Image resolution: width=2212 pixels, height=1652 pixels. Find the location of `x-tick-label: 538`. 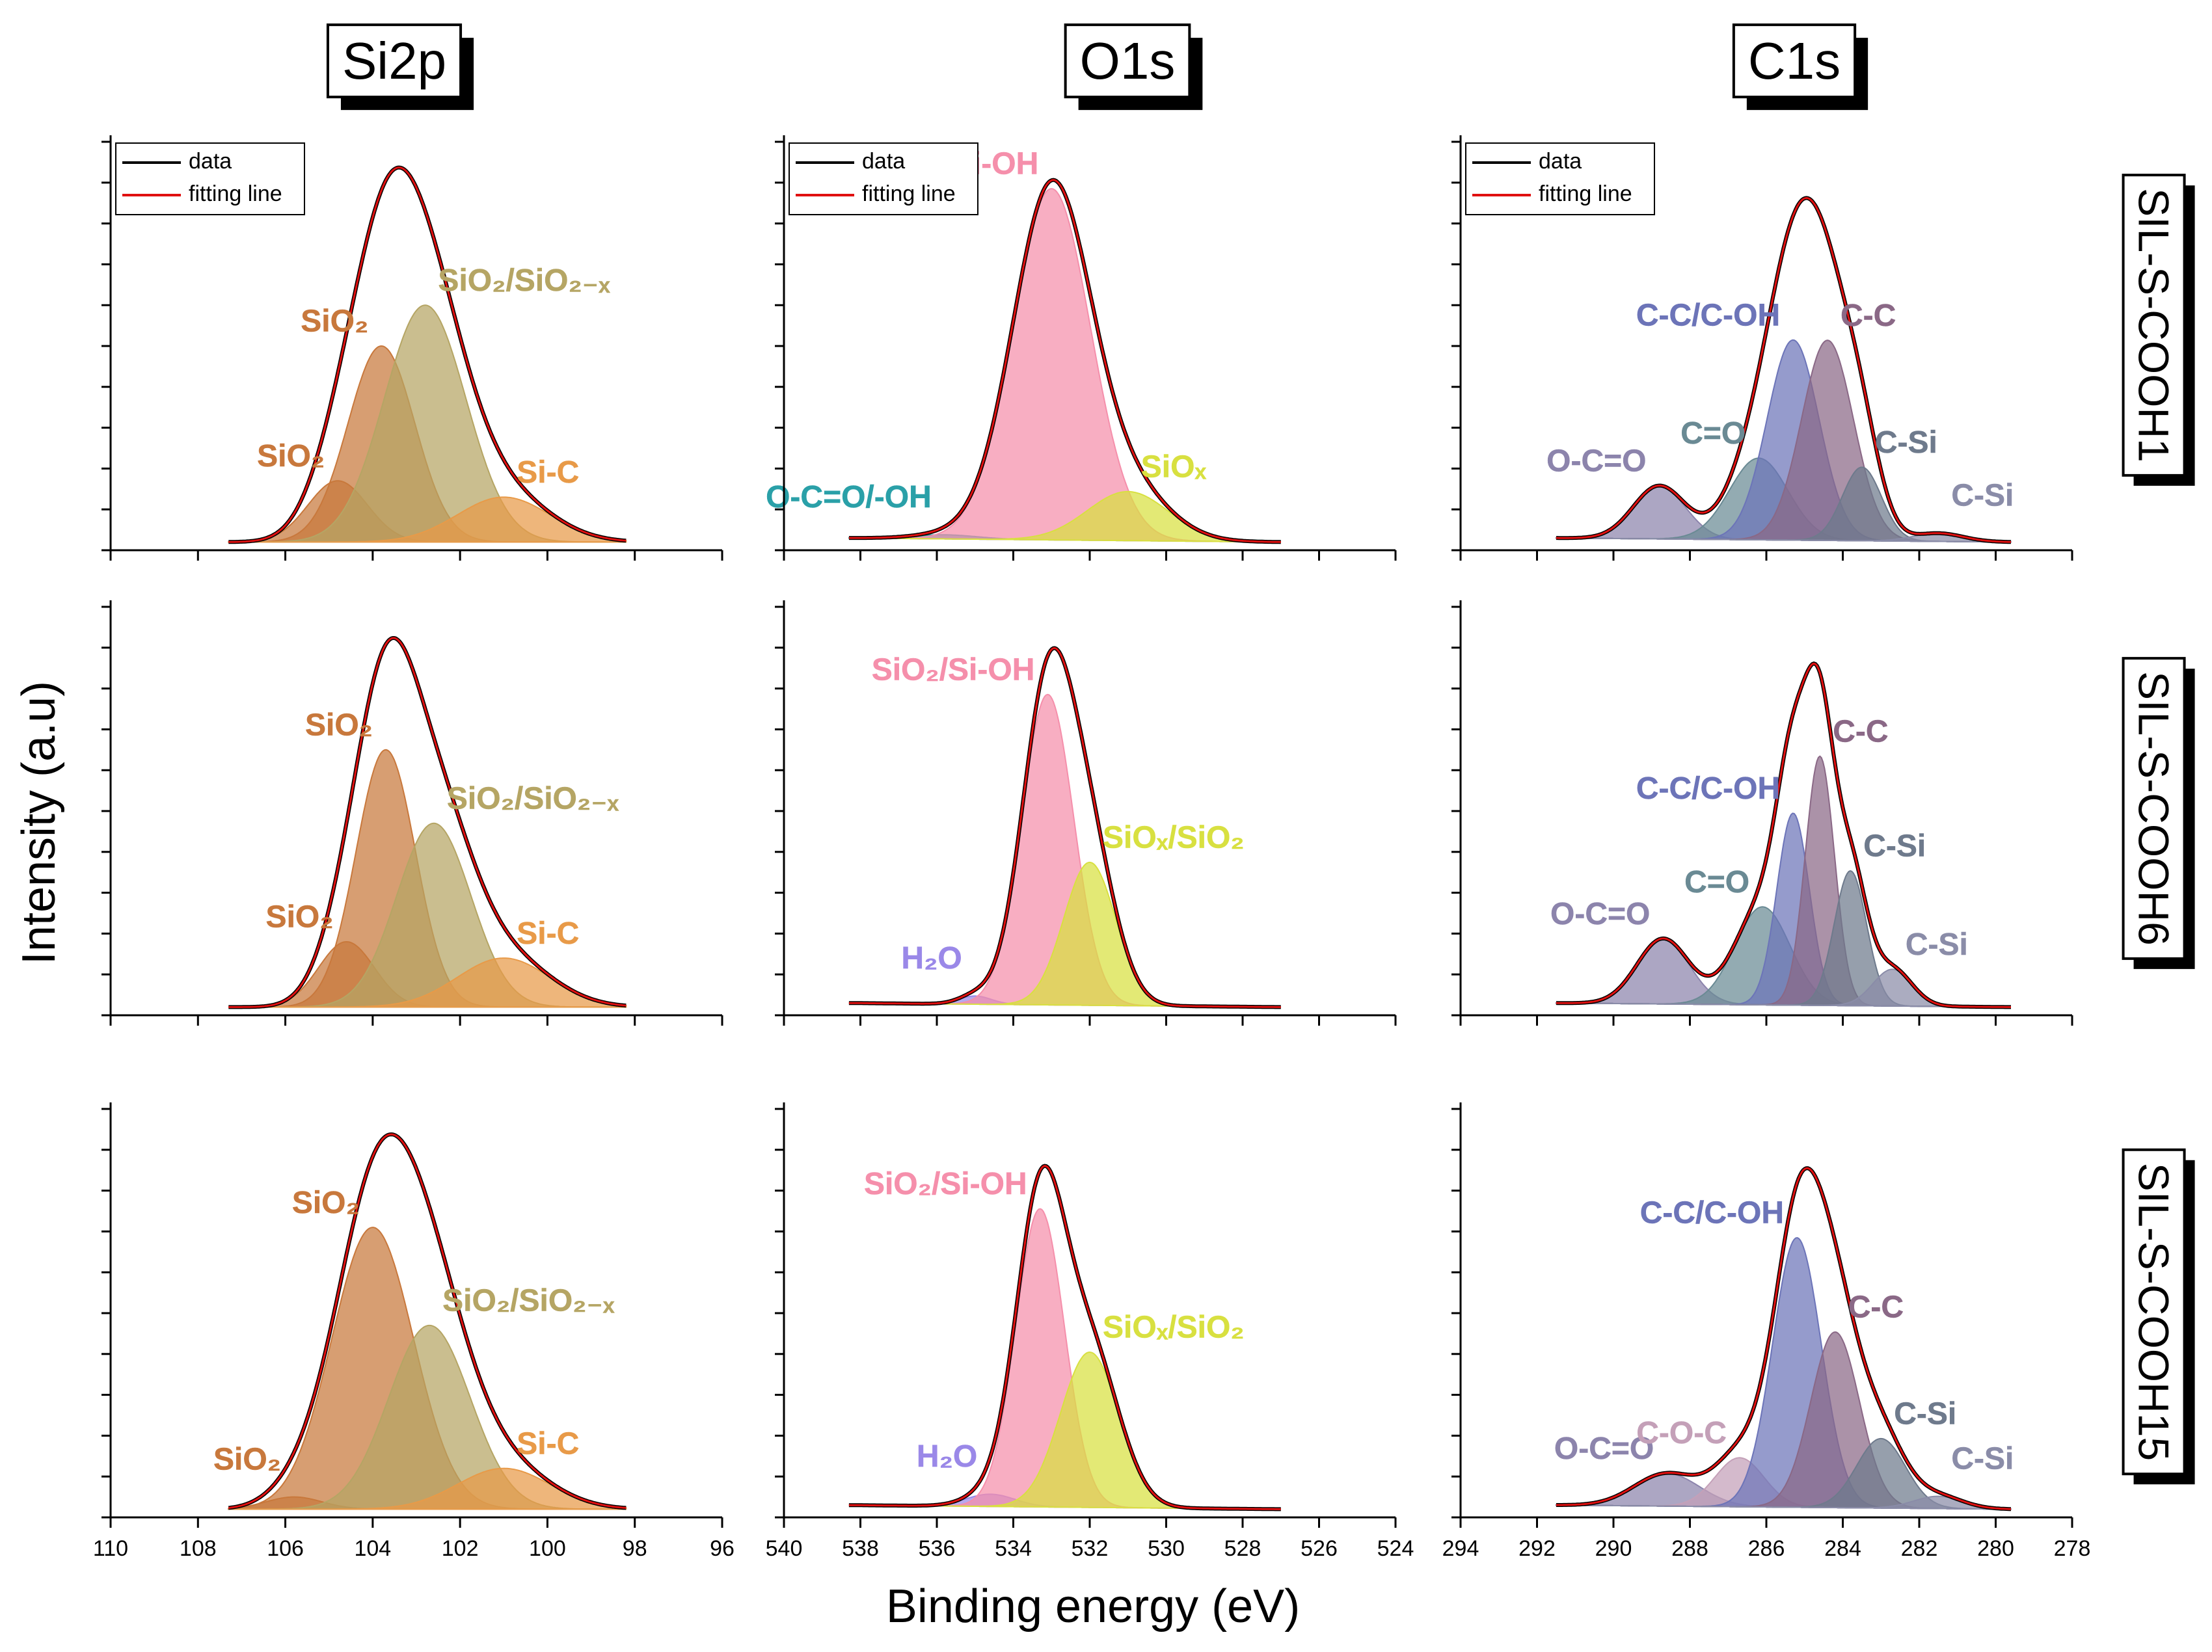

x-tick-label: 538 is located at coordinates (860, 1548).